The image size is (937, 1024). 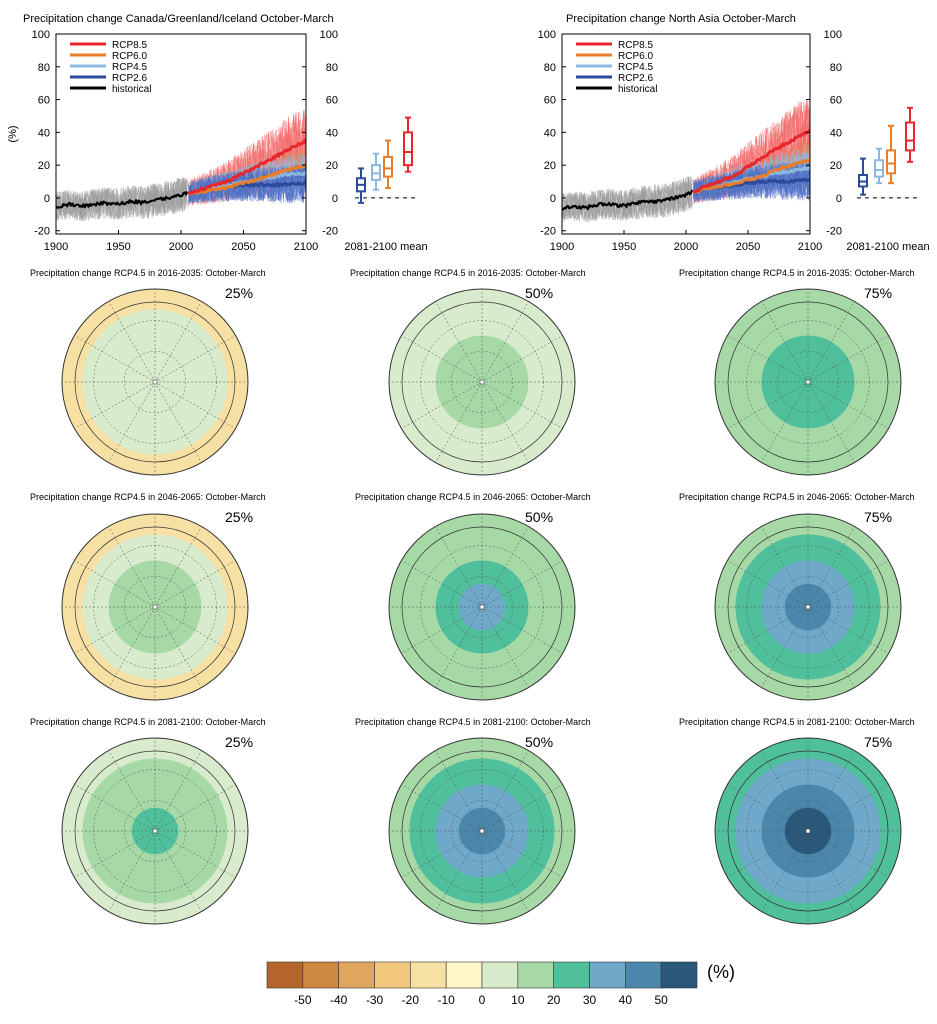 I want to click on polar-map, so click(x=155, y=607).